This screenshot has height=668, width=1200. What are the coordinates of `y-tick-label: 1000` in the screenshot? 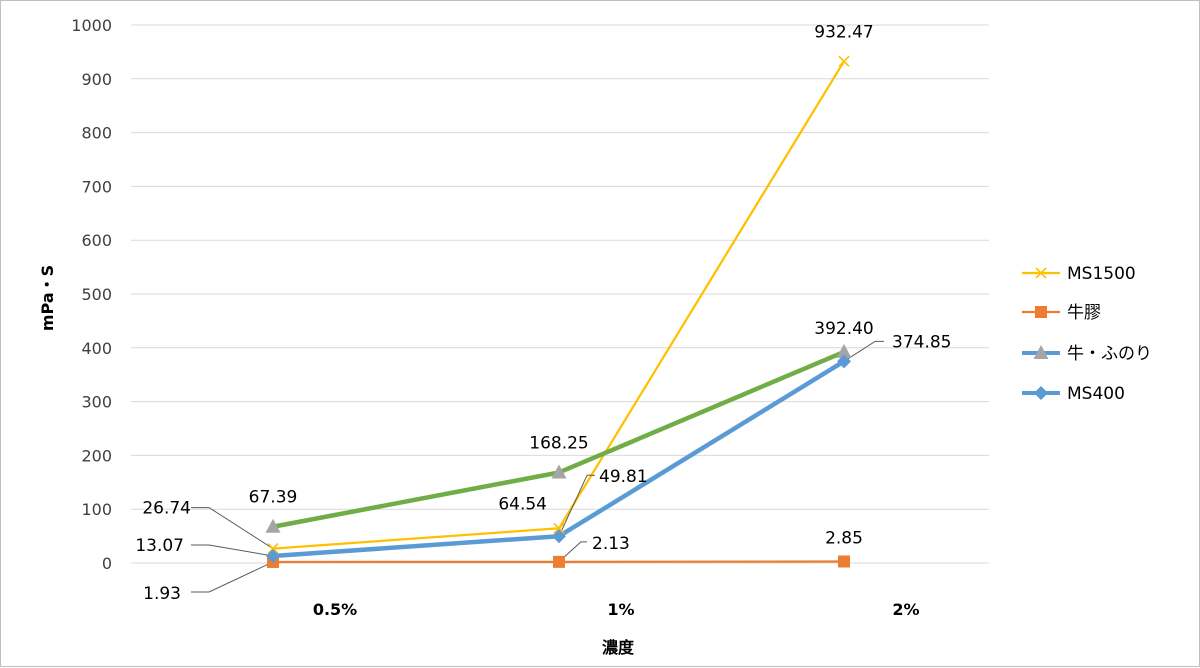 It's located at (91, 25).